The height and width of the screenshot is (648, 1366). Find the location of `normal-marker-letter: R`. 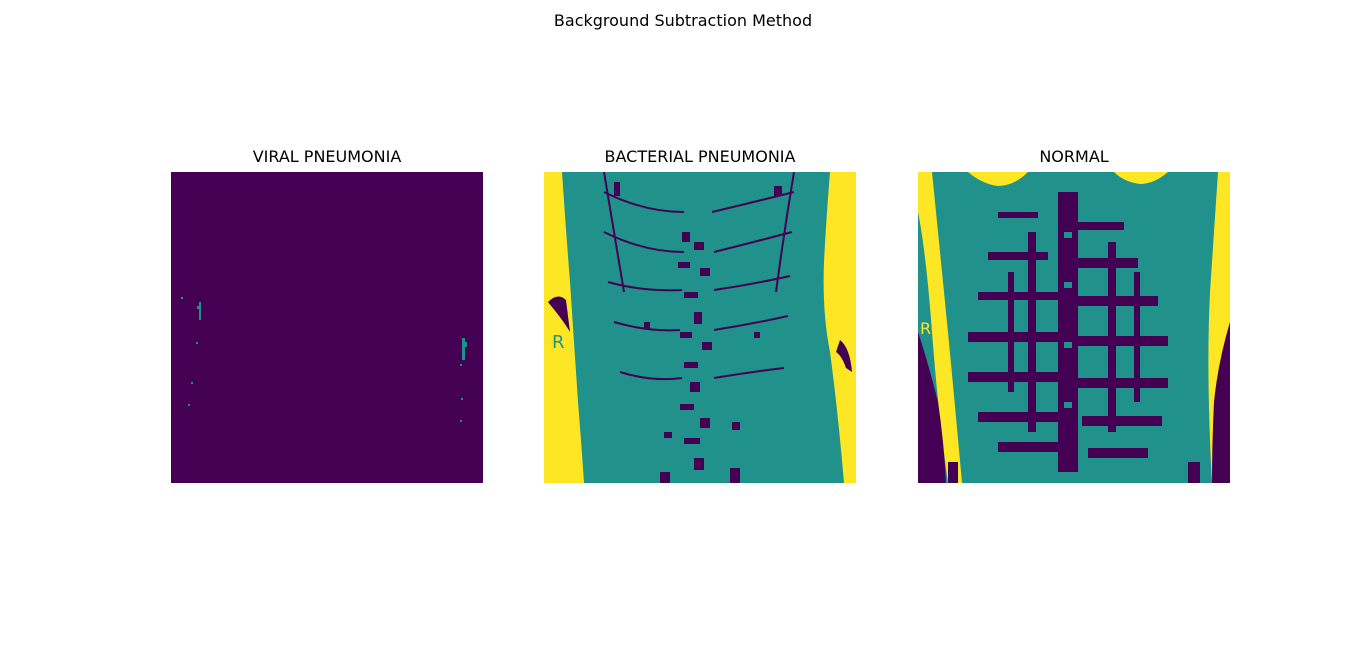

normal-marker-letter: R is located at coordinates (925, 328).